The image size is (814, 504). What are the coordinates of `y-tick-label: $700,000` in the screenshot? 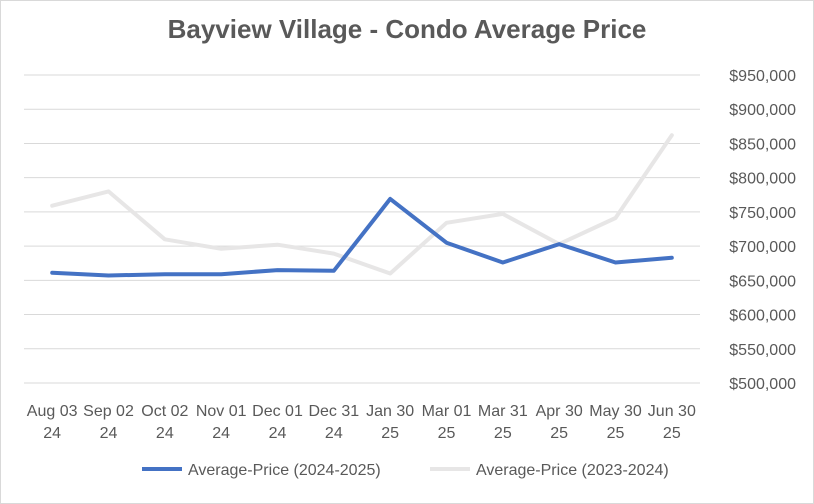 It's located at (762, 247).